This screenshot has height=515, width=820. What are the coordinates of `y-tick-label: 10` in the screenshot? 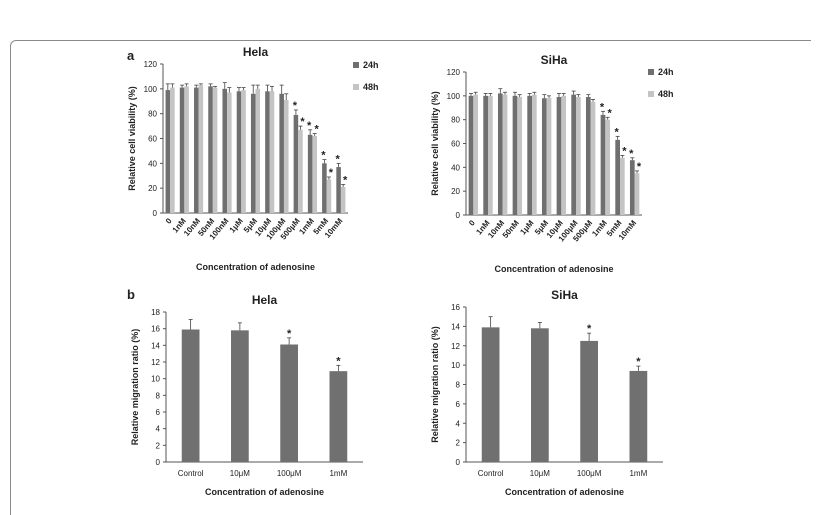 It's located at (155, 379).